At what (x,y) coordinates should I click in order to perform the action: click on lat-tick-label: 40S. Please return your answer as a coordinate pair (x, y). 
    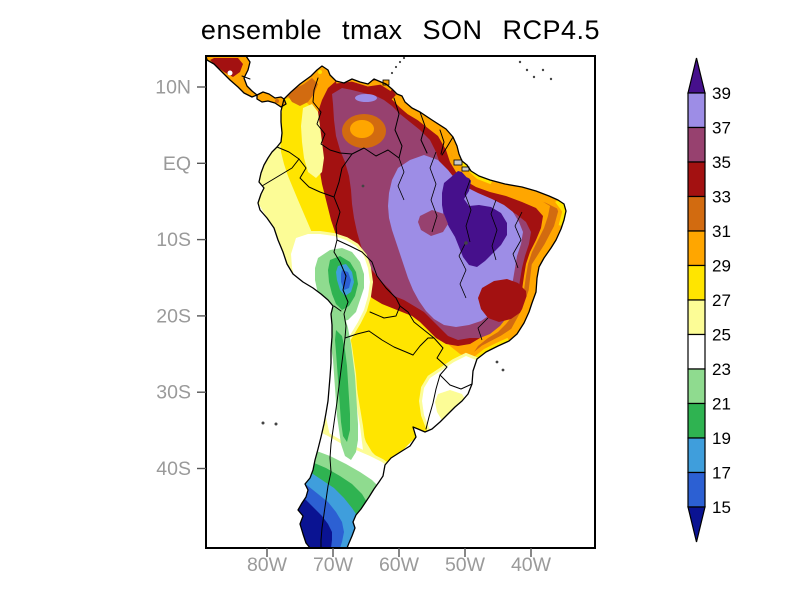
    Looking at the image, I should click on (173, 469).